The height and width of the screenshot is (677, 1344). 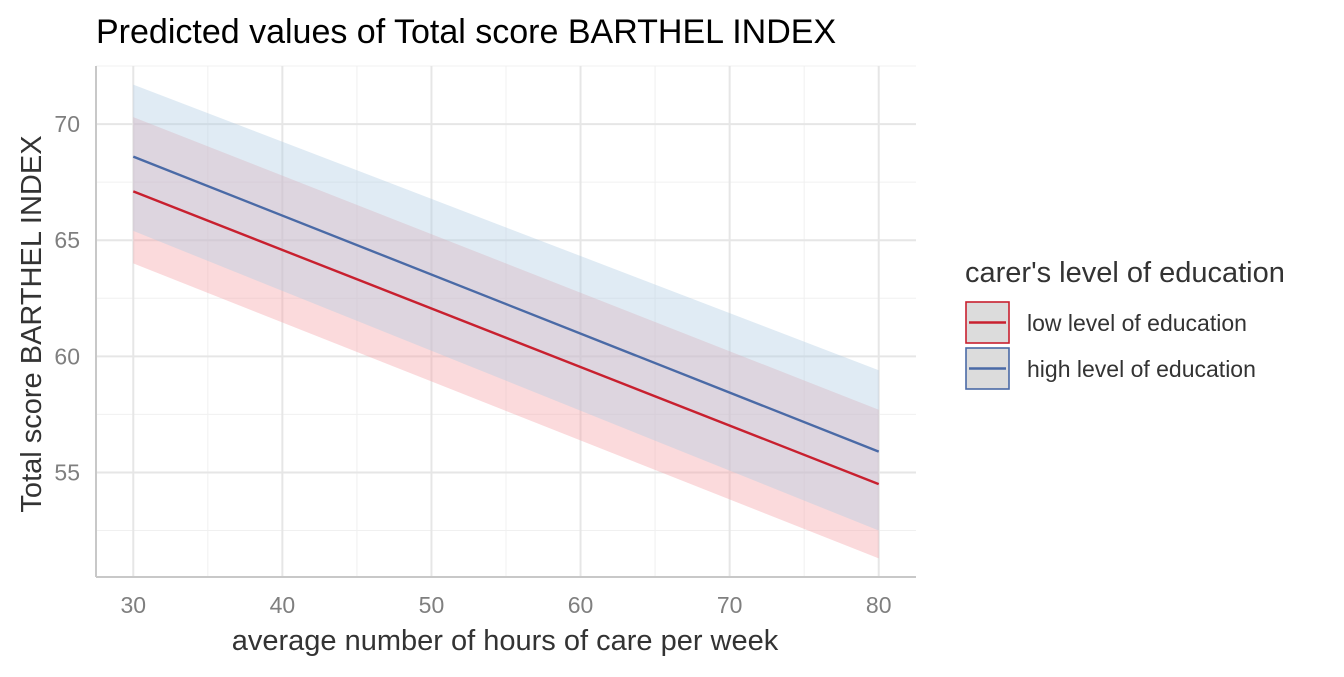 I want to click on x-tick-label: 80, so click(x=879, y=605).